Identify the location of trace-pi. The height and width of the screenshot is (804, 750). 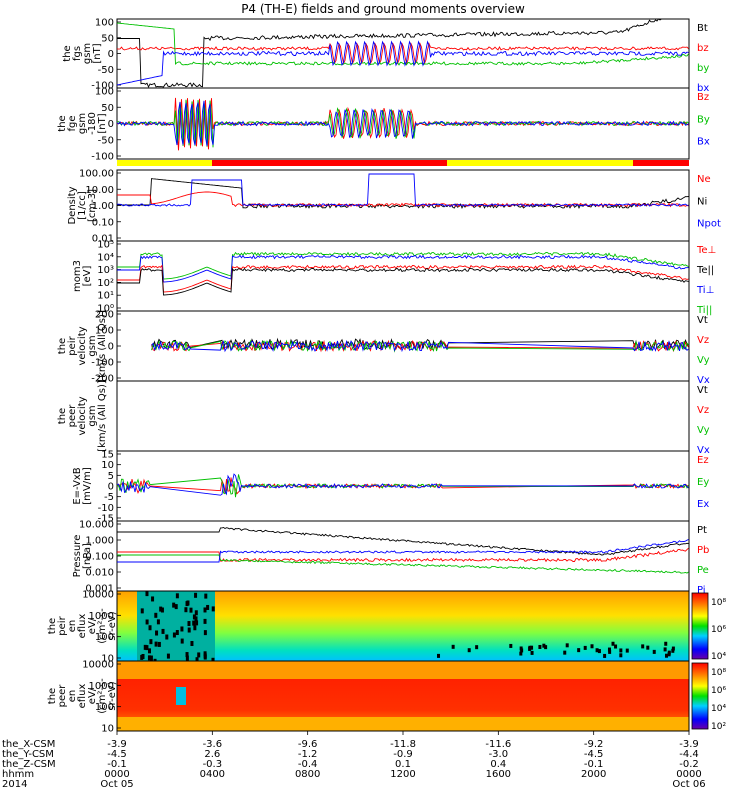
(403, 551).